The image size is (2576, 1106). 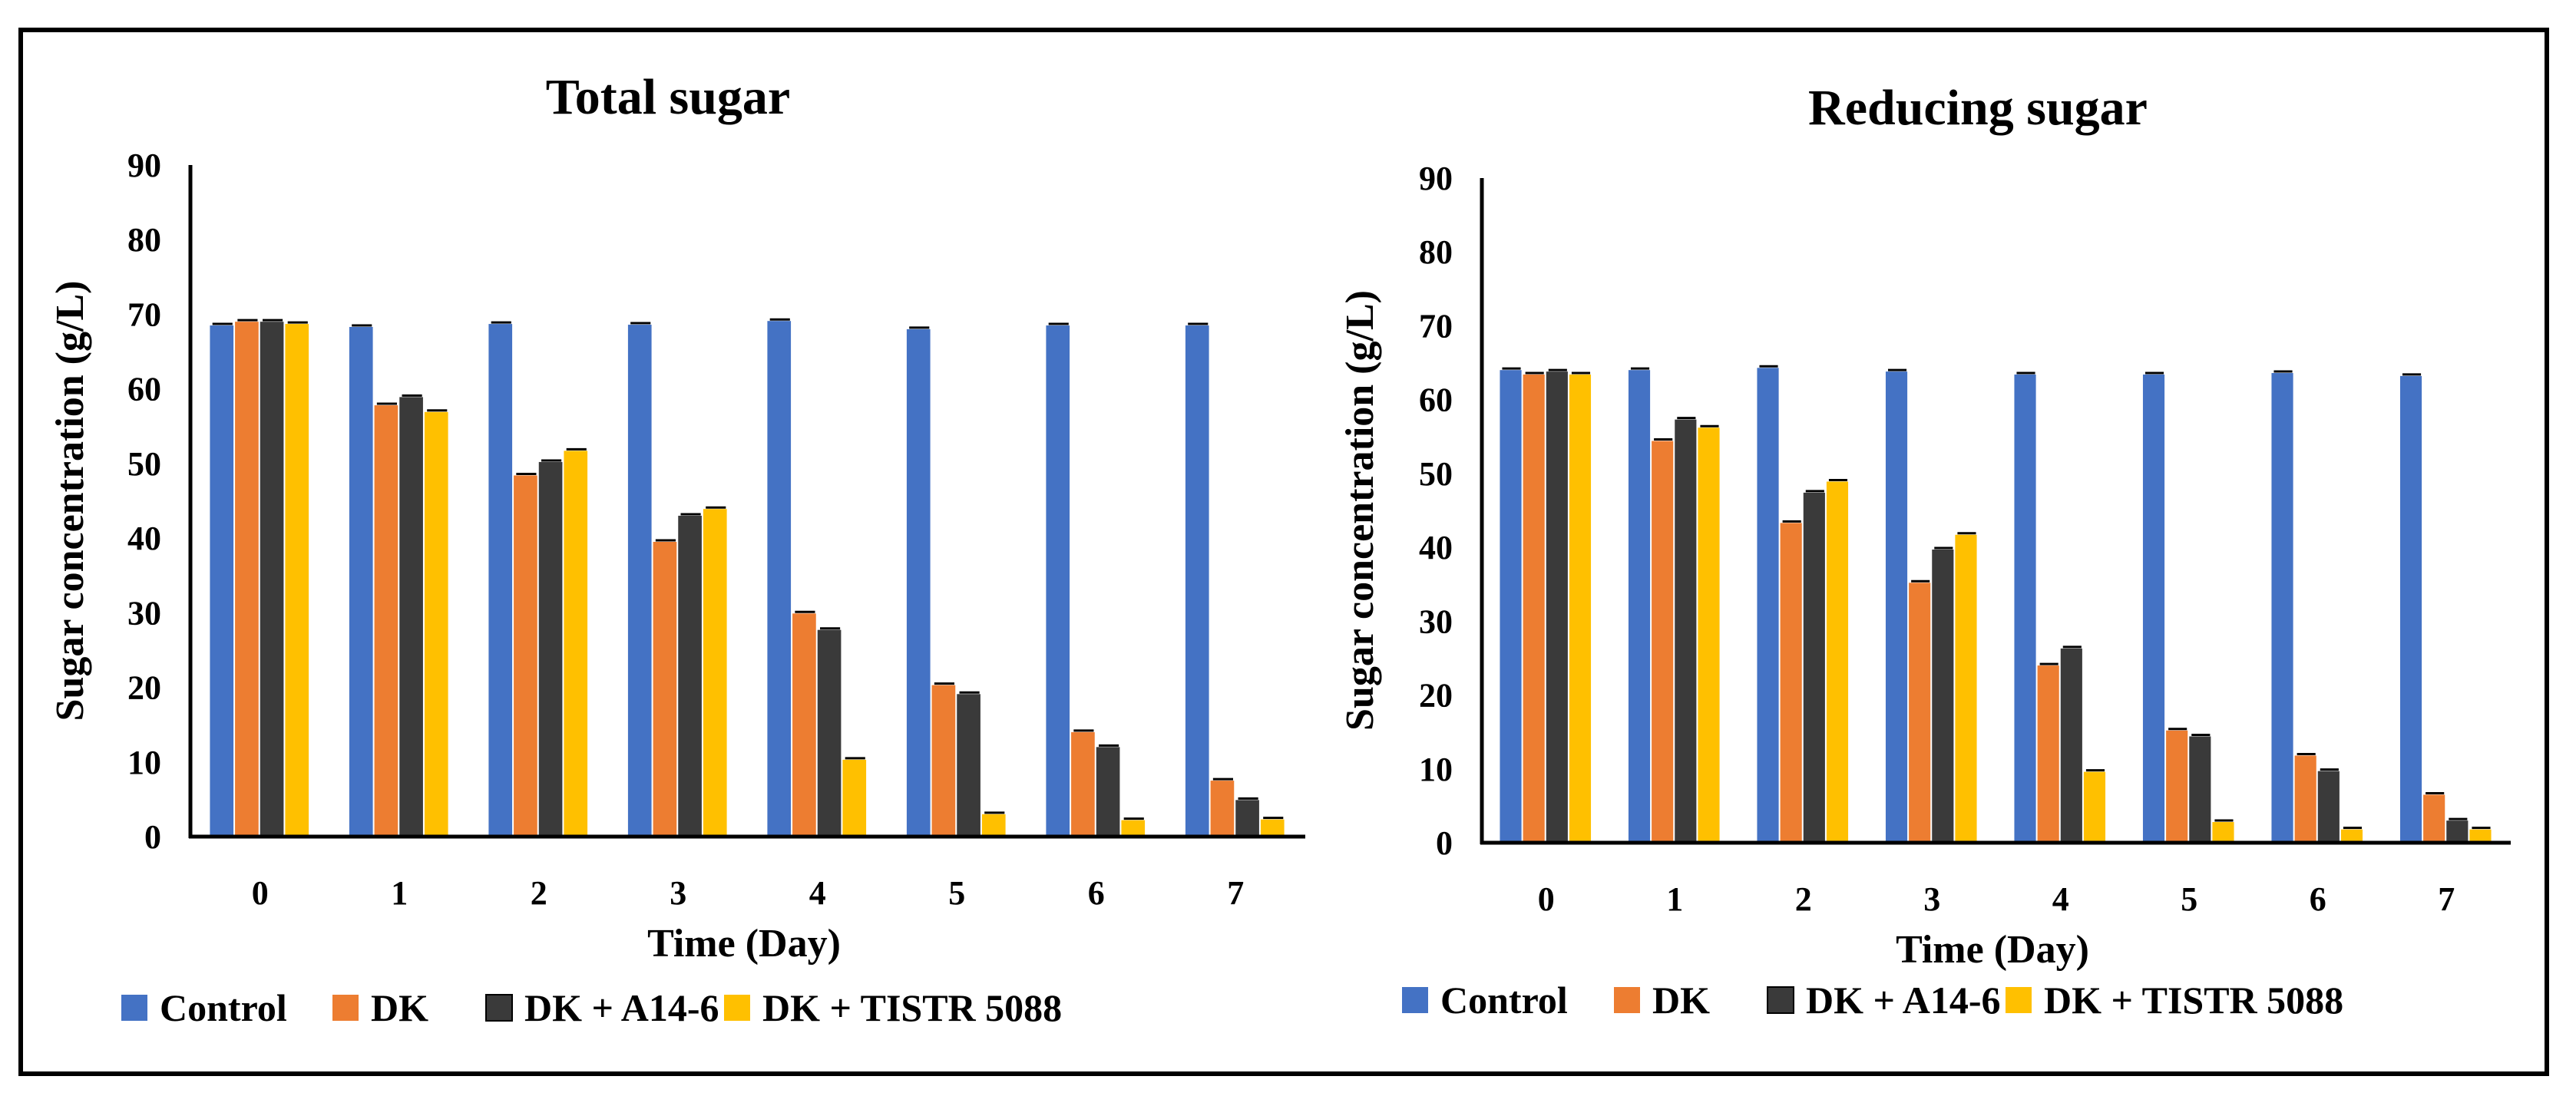 What do you see at coordinates (1436, 621) in the screenshot?
I see `y-tick-label: 30` at bounding box center [1436, 621].